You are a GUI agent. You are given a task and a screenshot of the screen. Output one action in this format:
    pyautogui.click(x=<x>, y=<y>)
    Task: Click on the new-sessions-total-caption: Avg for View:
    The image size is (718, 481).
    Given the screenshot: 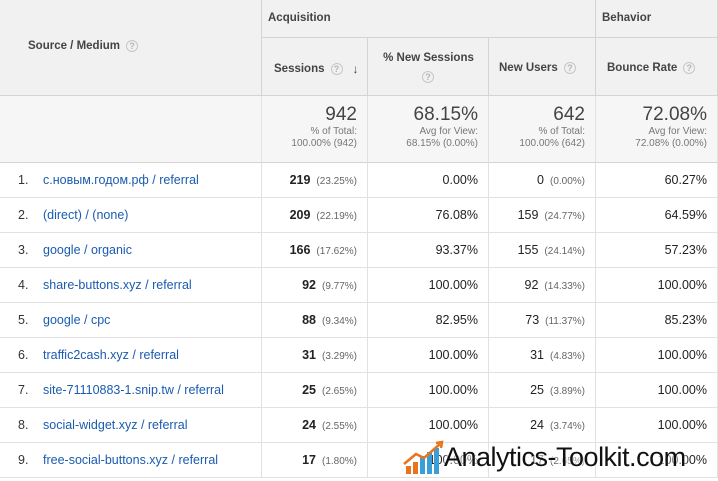 What is the action you would take?
    pyautogui.click(x=448, y=131)
    